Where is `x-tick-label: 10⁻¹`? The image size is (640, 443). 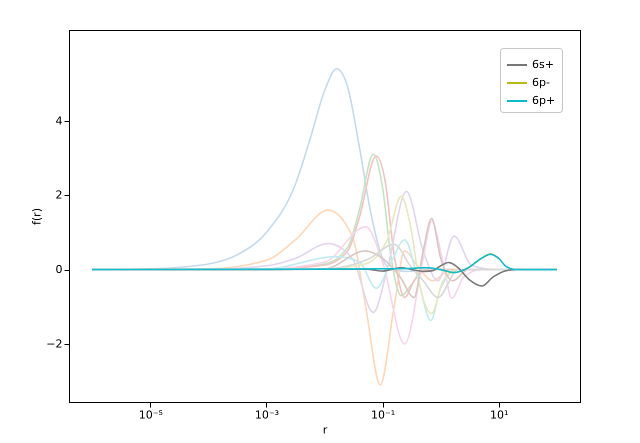 x-tick-label: 10⁻¹ is located at coordinates (383, 415).